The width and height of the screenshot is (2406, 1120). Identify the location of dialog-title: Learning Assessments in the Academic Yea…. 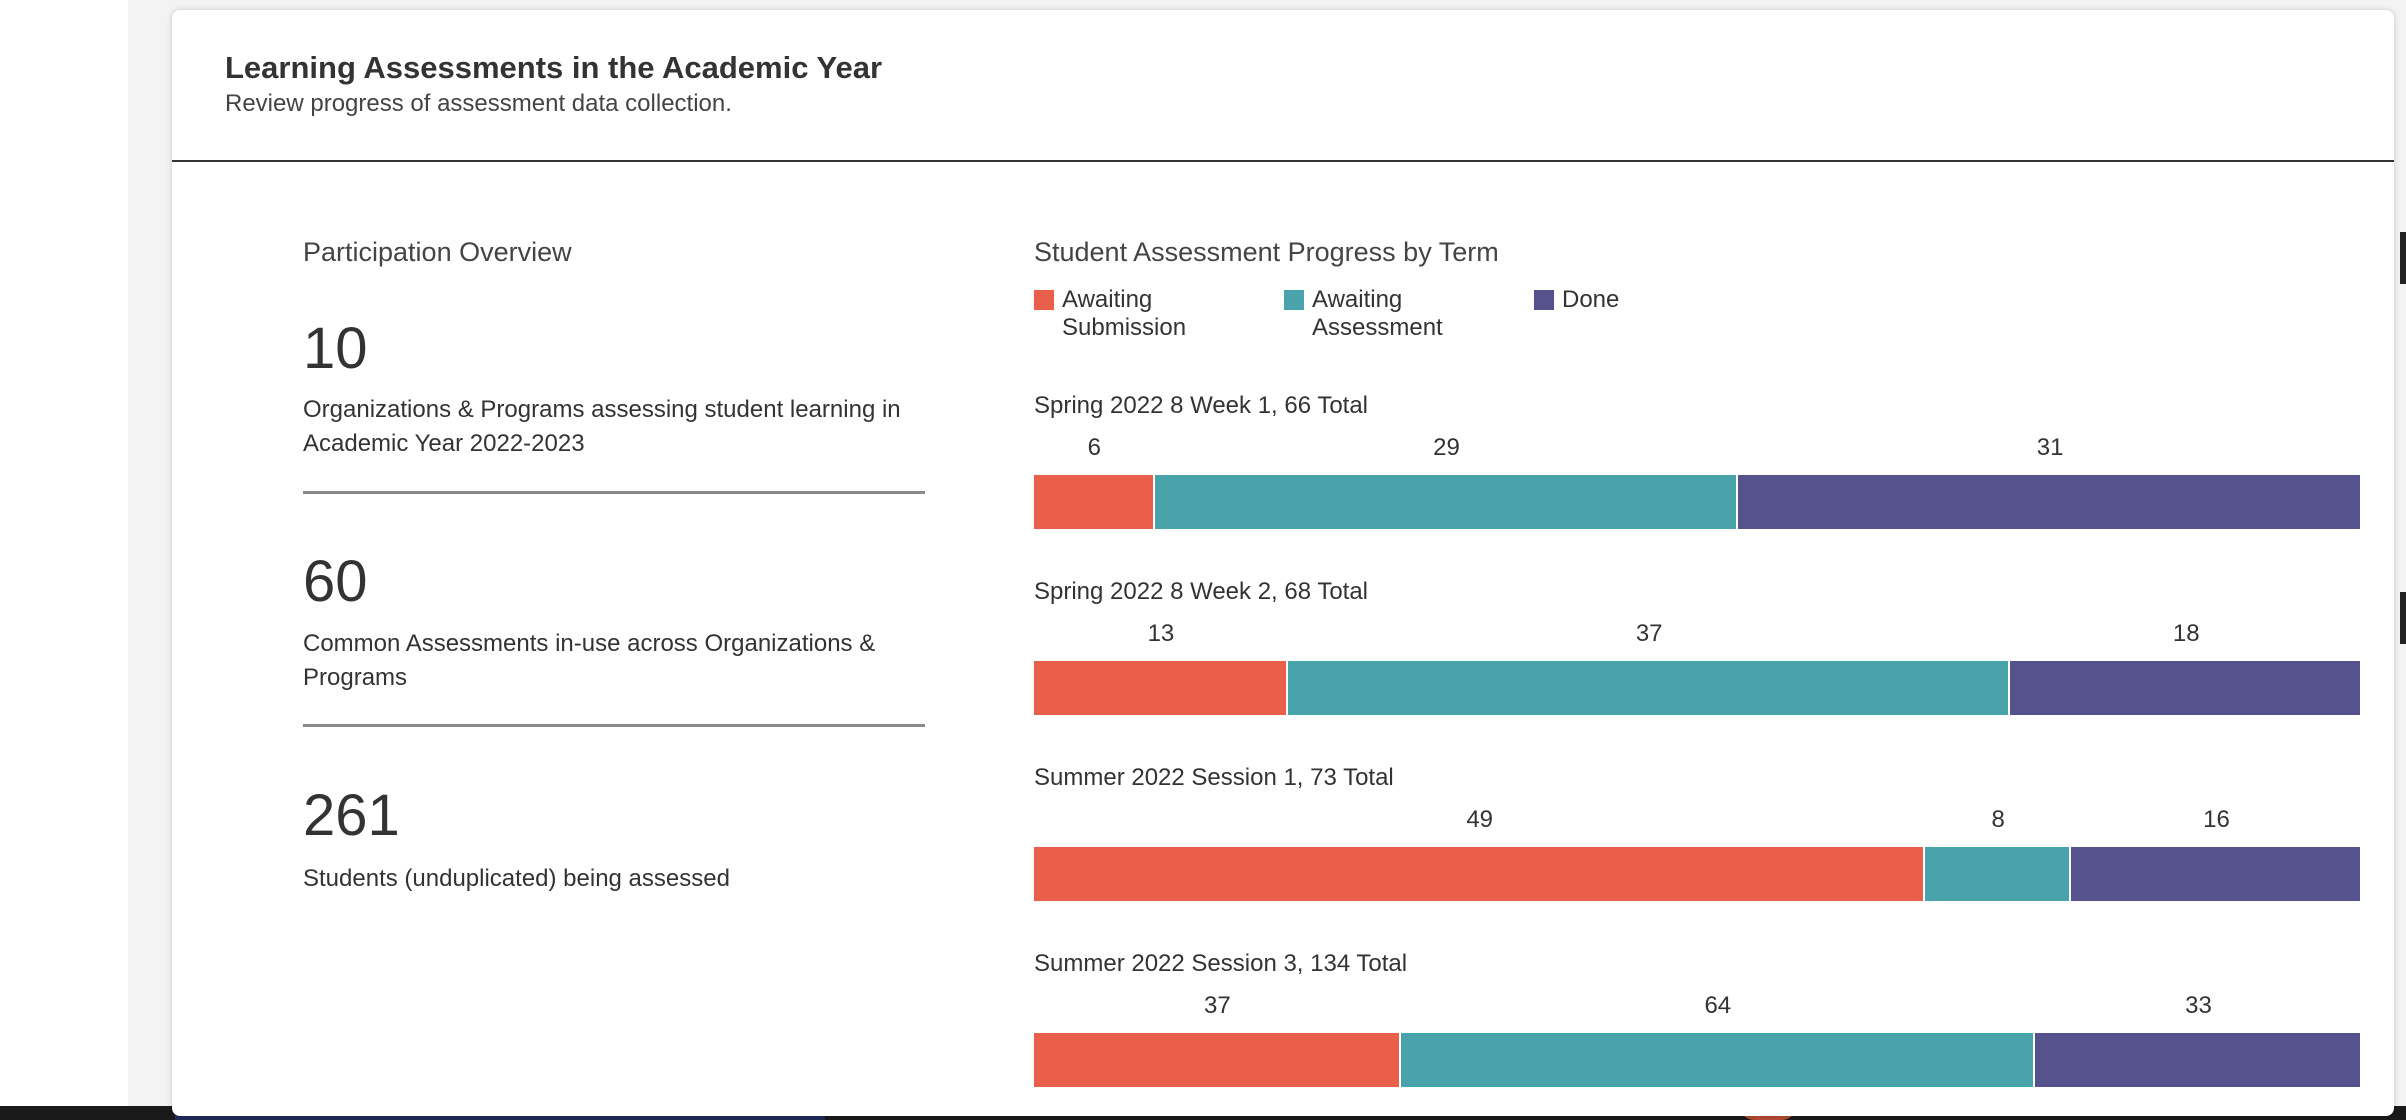
(554, 67).